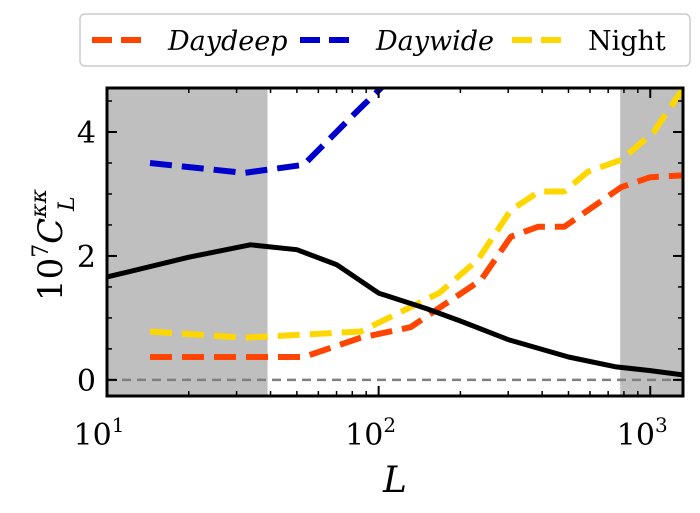 The height and width of the screenshot is (513, 700). What do you see at coordinates (86, 133) in the screenshot?
I see `y-tick-label: 4` at bounding box center [86, 133].